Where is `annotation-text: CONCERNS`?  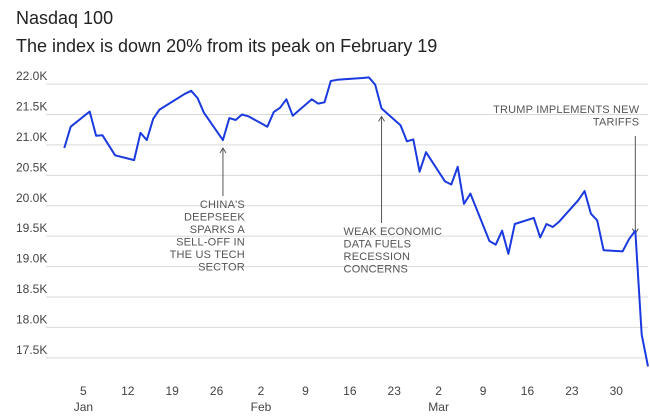
annotation-text: CONCERNS is located at coordinates (376, 270).